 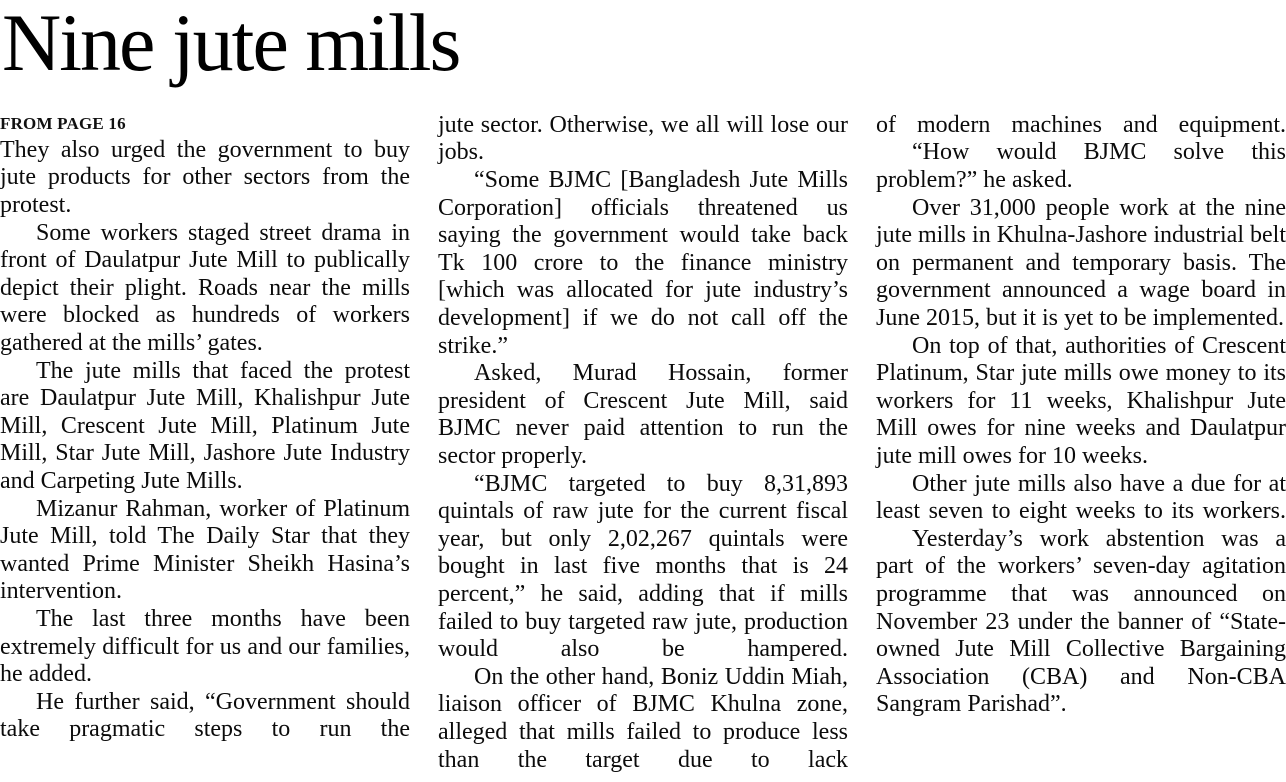 What do you see at coordinates (63, 123) in the screenshot?
I see `continuation-kicker: FROM PAGE 16` at bounding box center [63, 123].